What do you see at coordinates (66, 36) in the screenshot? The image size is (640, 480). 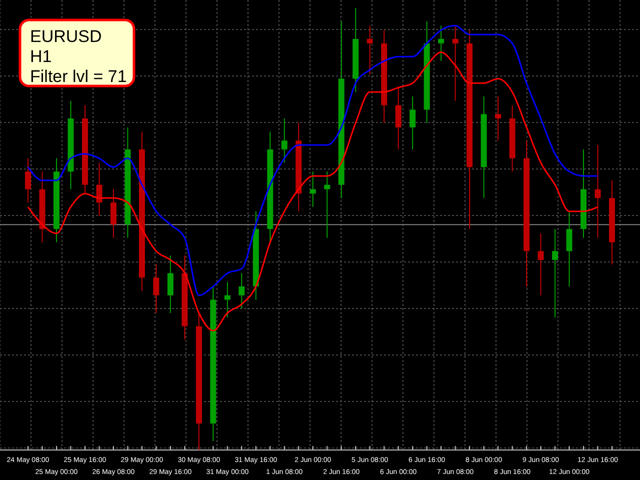 I see `annotation: EURUSD` at bounding box center [66, 36].